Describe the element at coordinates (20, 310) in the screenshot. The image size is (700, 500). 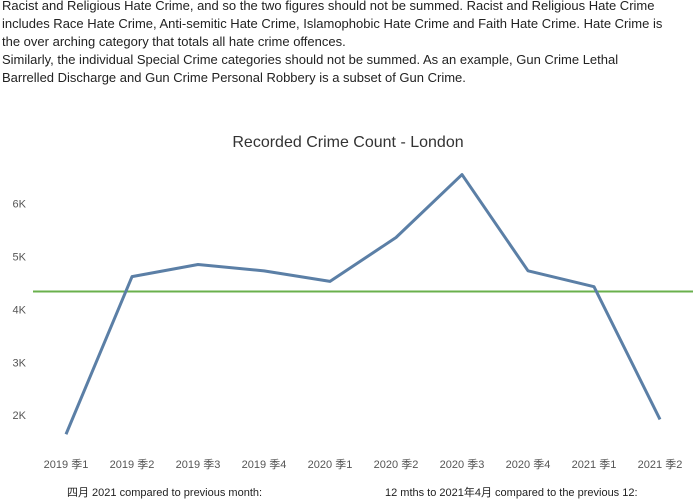
I see `y-tick-label: 4K` at that location.